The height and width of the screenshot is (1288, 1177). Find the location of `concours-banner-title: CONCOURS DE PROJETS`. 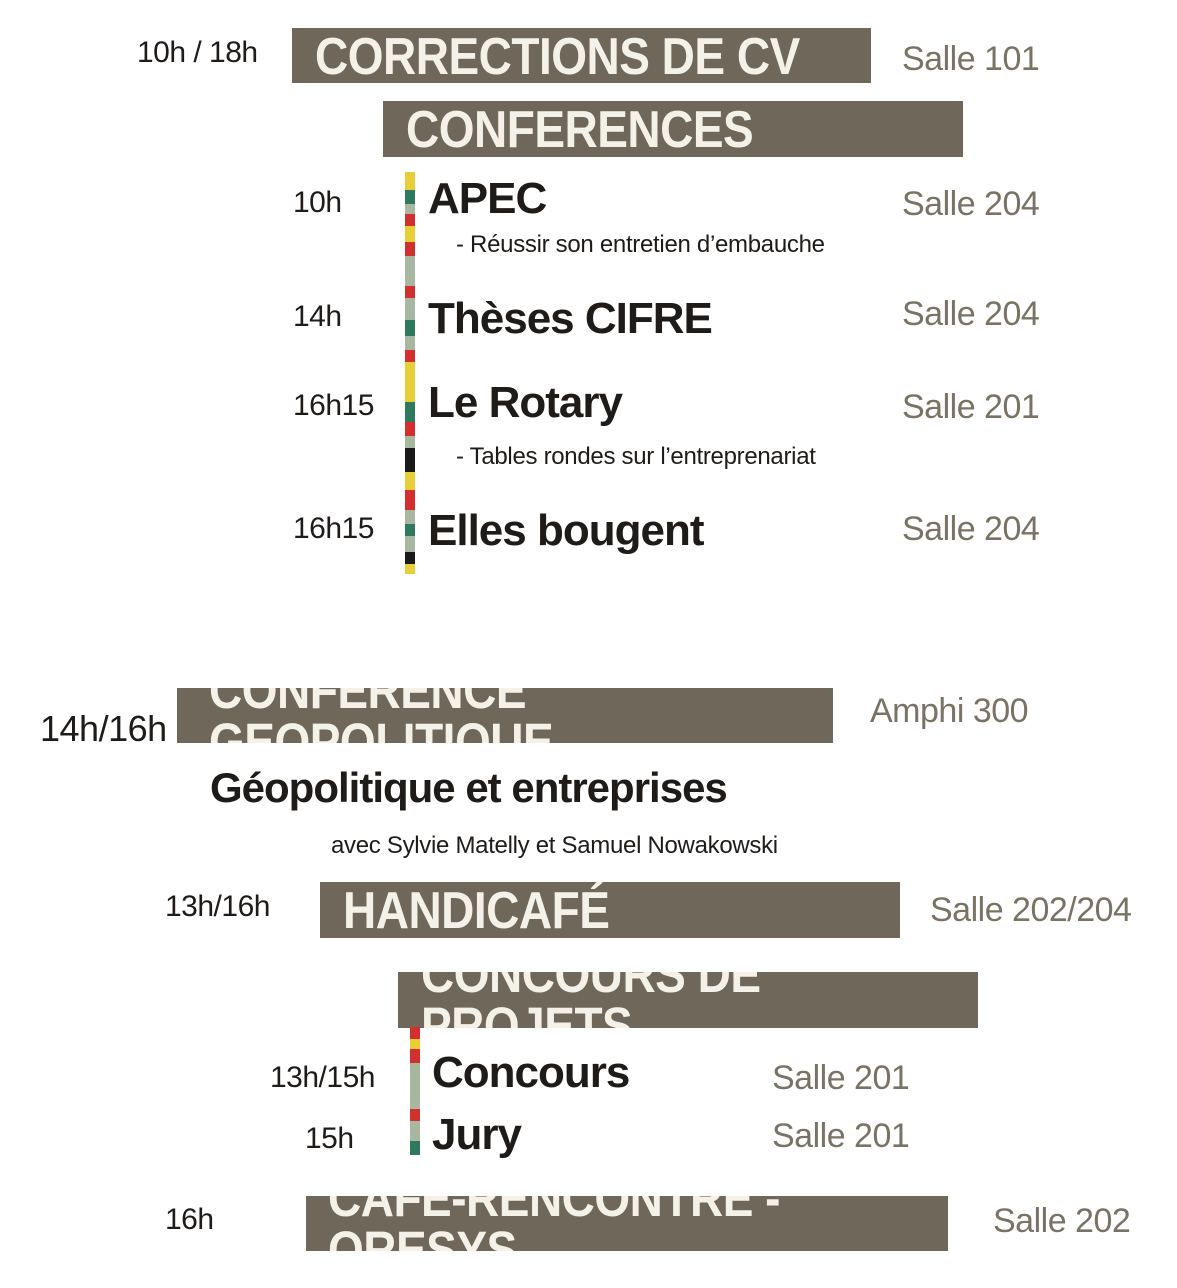

concours-banner-title: CONCOURS DE PROJETS is located at coordinates (591, 1000).